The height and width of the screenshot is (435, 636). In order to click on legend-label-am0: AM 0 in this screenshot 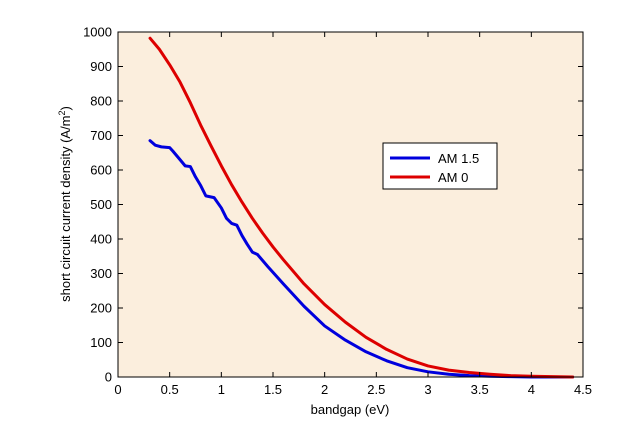, I will do `click(453, 177)`.